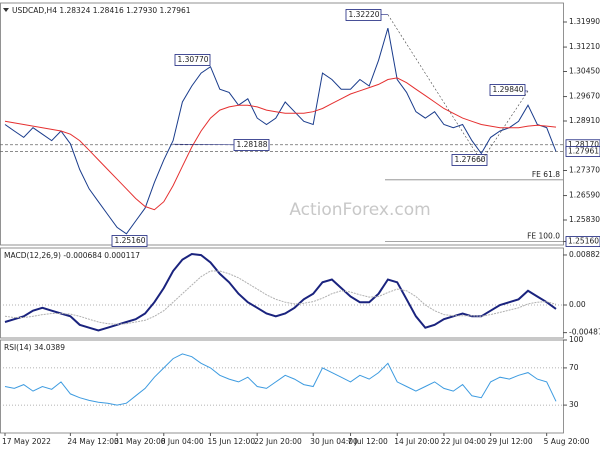  What do you see at coordinates (278, 441) in the screenshot?
I see `x-tick-label: 22 Jun 20:00` at bounding box center [278, 441].